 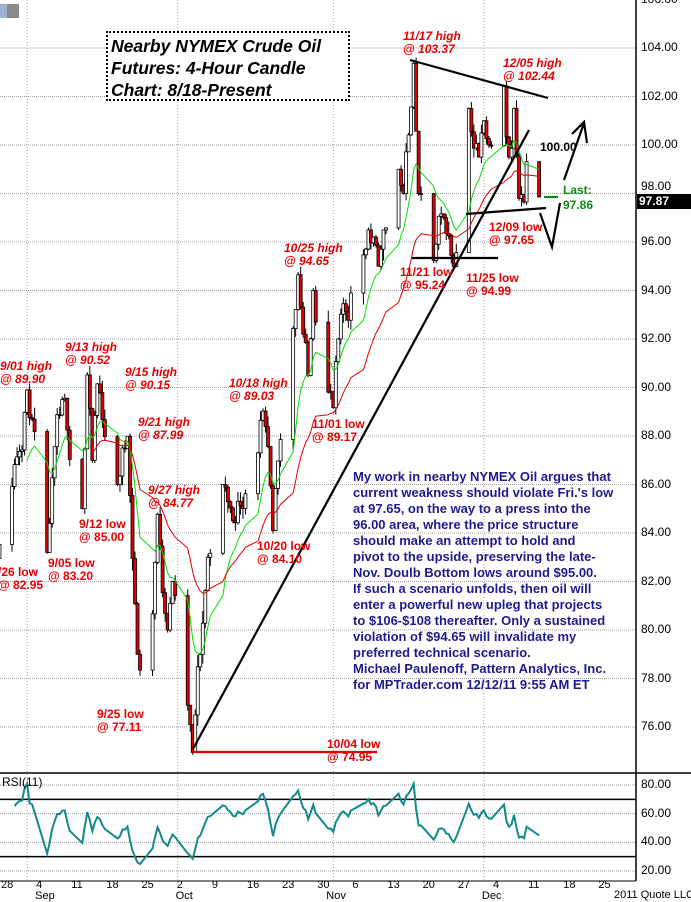 I want to click on annotation-low: 11/01 low @ 89.17, so click(x=338, y=431).